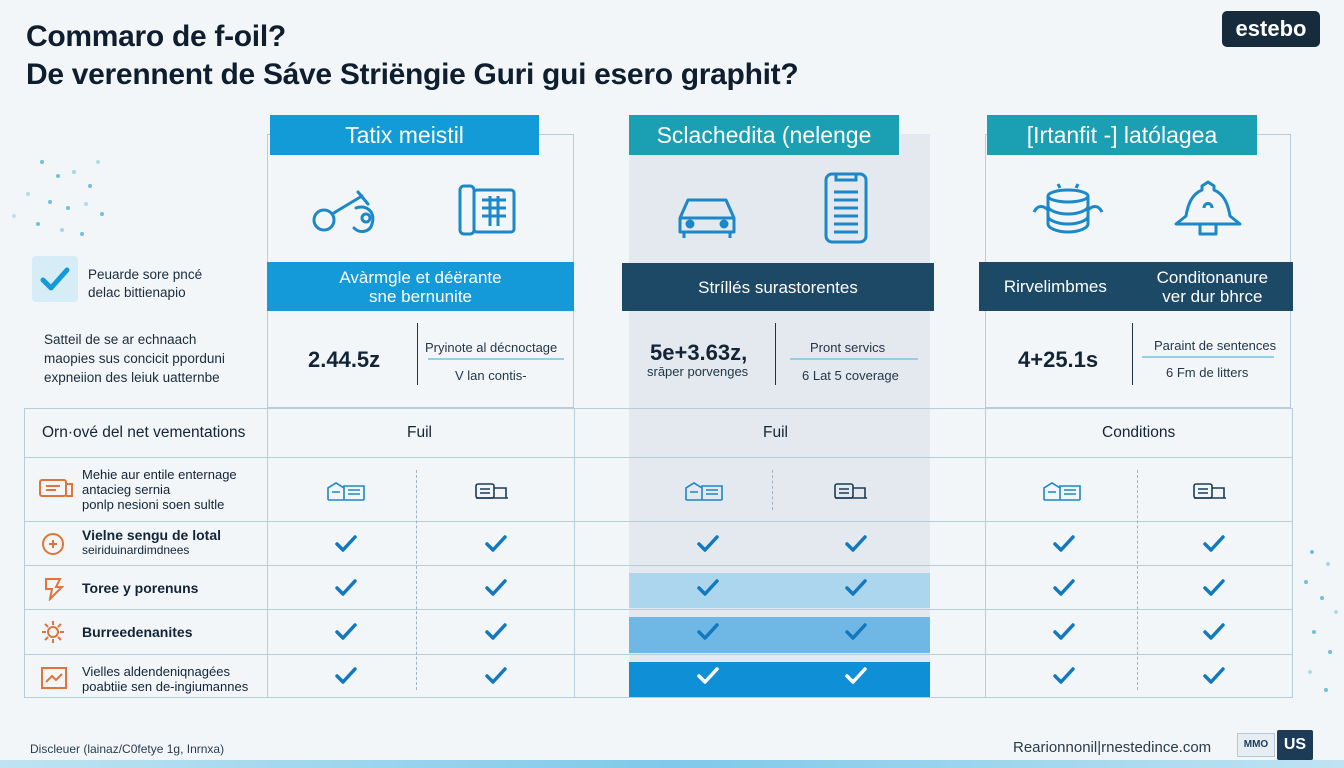 The height and width of the screenshot is (768, 1344). What do you see at coordinates (56, 491) in the screenshot?
I see `monitor-icon` at bounding box center [56, 491].